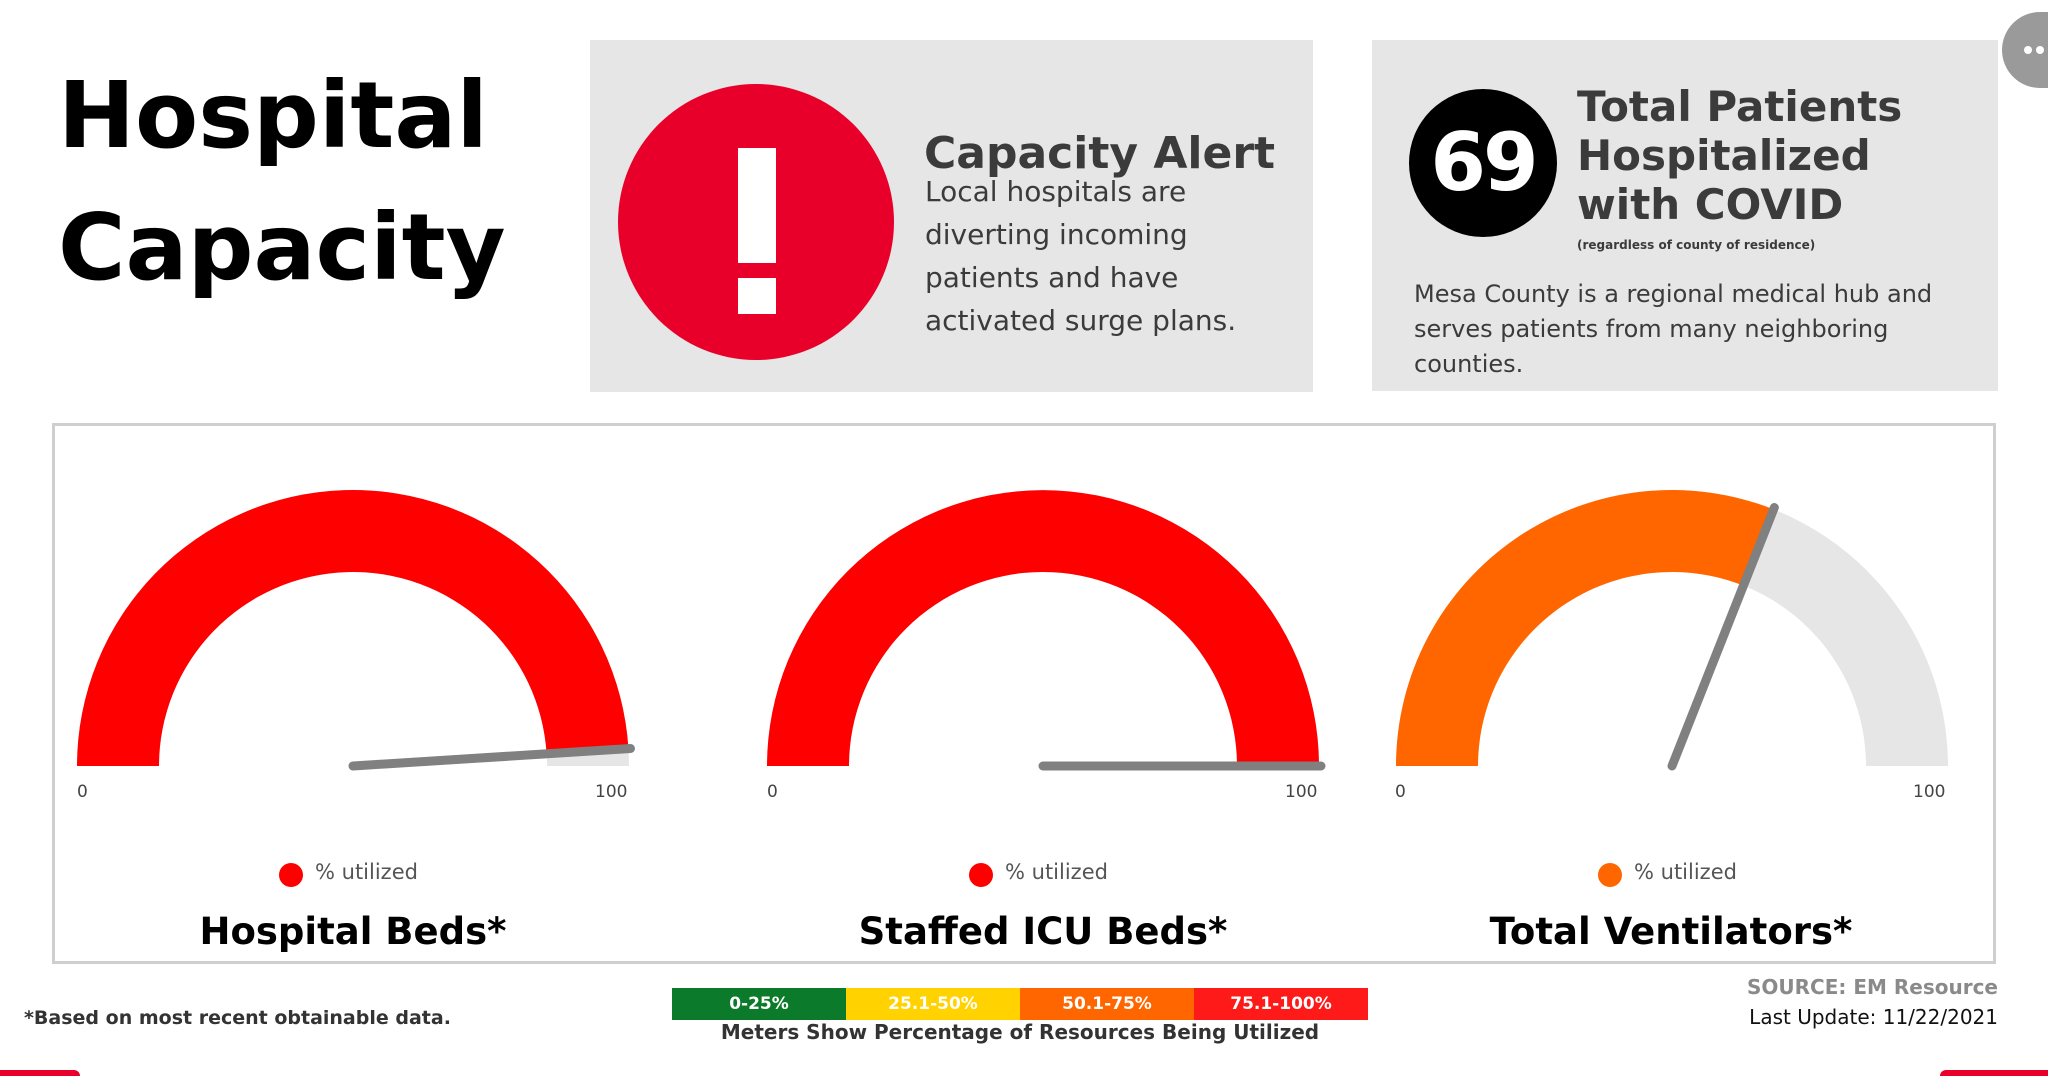  I want to click on utilization-scale: 0-25% 25.1-50% 50.1-75% 75.1-100%, so click(1020, 1004).